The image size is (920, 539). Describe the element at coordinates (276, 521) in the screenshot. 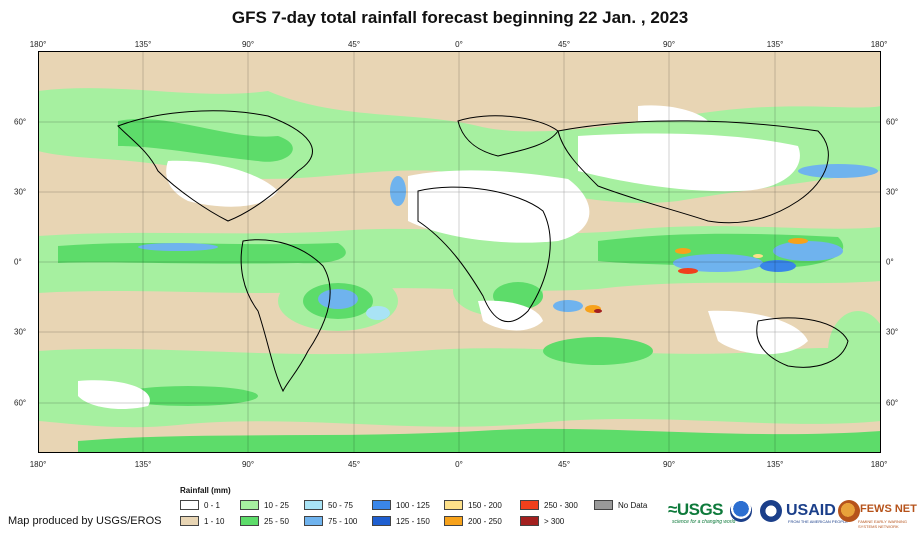

I see `legend-label: 25 - 50` at that location.